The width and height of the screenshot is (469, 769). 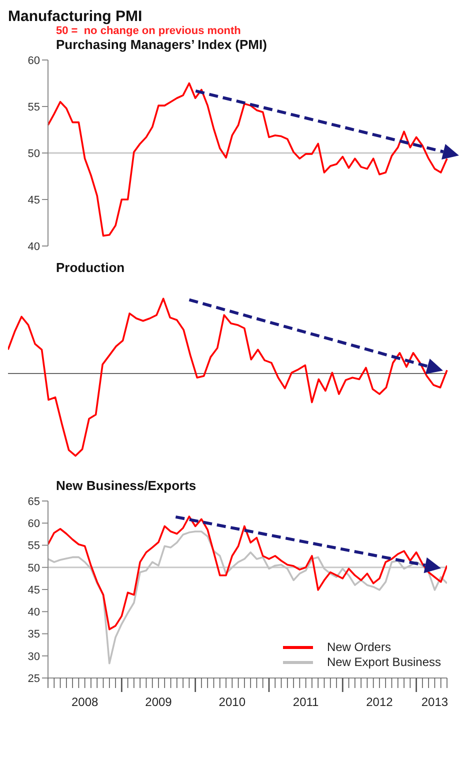 What do you see at coordinates (434, 702) in the screenshot?
I see `x-tick-label: 2013` at bounding box center [434, 702].